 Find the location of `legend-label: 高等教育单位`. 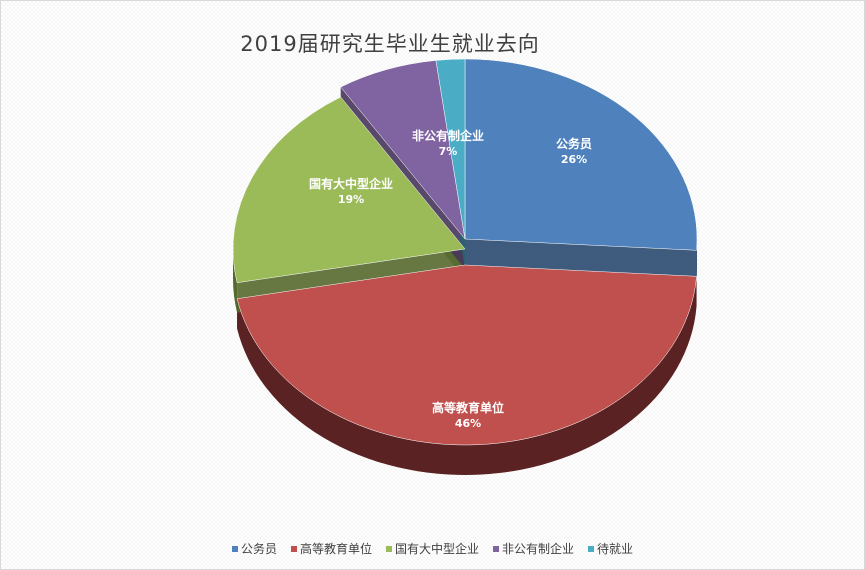

legend-label: 高等教育单位 is located at coordinates (335, 549).